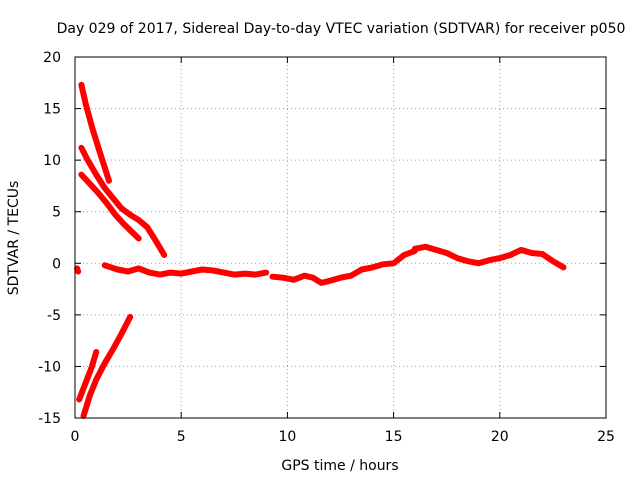 The height and width of the screenshot is (480, 640). Describe the element at coordinates (54, 316) in the screenshot. I see `y-tick-label-2: -5` at that location.